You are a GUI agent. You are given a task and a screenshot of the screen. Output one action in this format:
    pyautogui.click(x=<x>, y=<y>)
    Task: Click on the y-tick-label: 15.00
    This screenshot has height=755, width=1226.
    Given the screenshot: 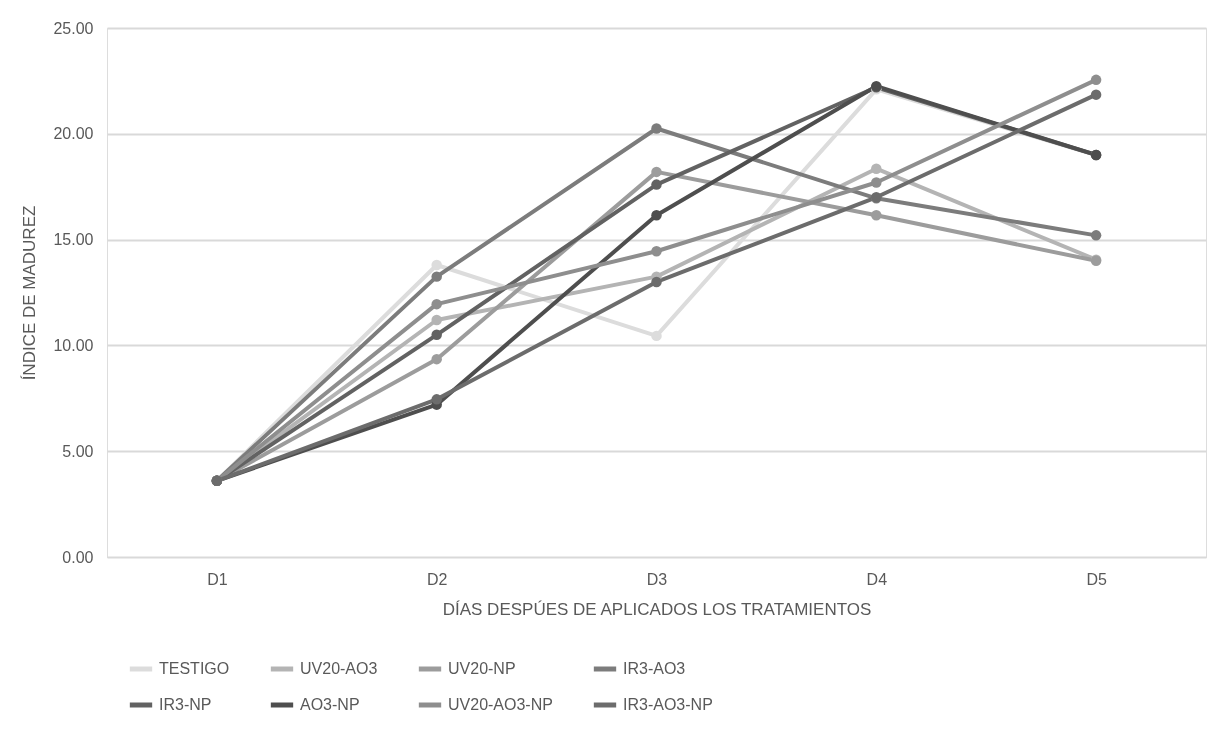 What is the action you would take?
    pyautogui.click(x=73, y=240)
    